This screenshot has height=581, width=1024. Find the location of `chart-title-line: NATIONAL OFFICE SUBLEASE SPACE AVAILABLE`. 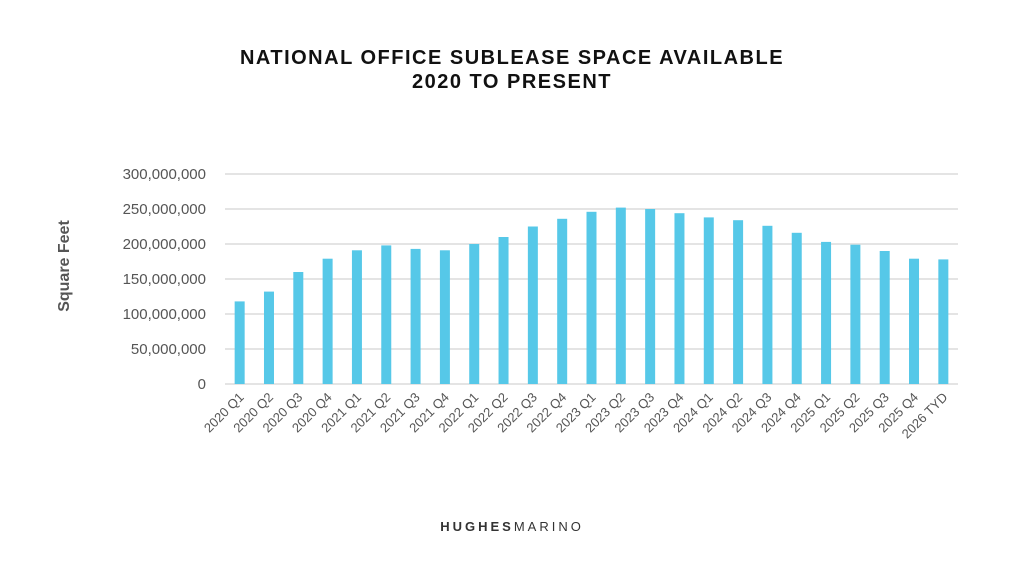

chart-title-line: NATIONAL OFFICE SUBLEASE SPACE AVAILABLE is located at coordinates (512, 58).